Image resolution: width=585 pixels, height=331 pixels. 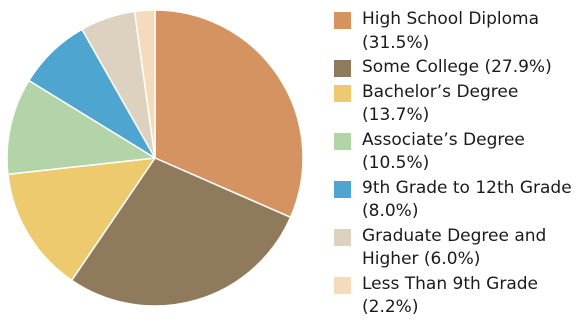 What do you see at coordinates (440, 103) in the screenshot?
I see `legend-label: Bachelor’s Degree (13.7%)` at bounding box center [440, 103].